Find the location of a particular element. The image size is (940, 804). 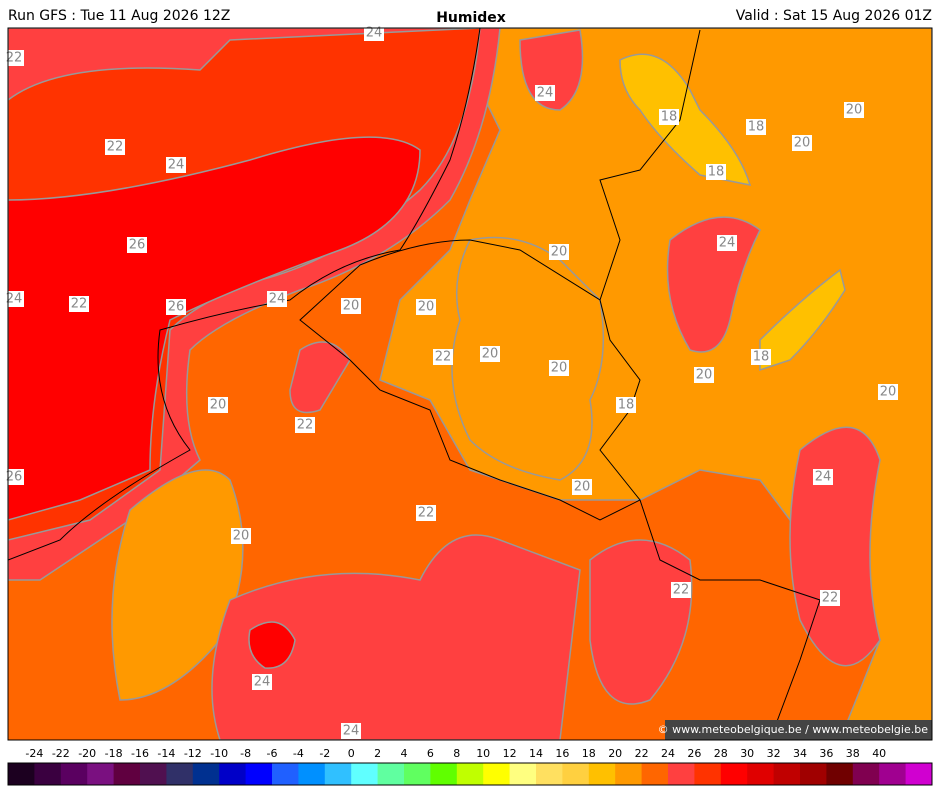

colorbar-tick-label: 8 is located at coordinates (456, 753).